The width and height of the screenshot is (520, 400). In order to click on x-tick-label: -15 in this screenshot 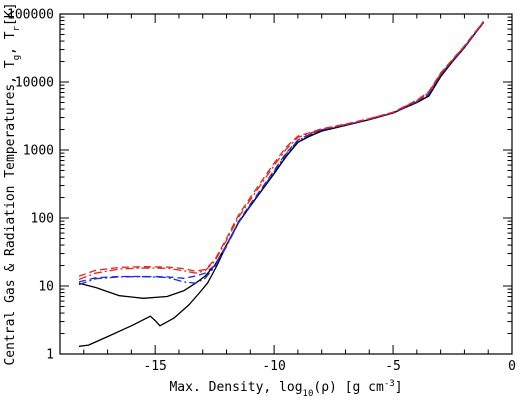, I will do `click(154, 366)`.